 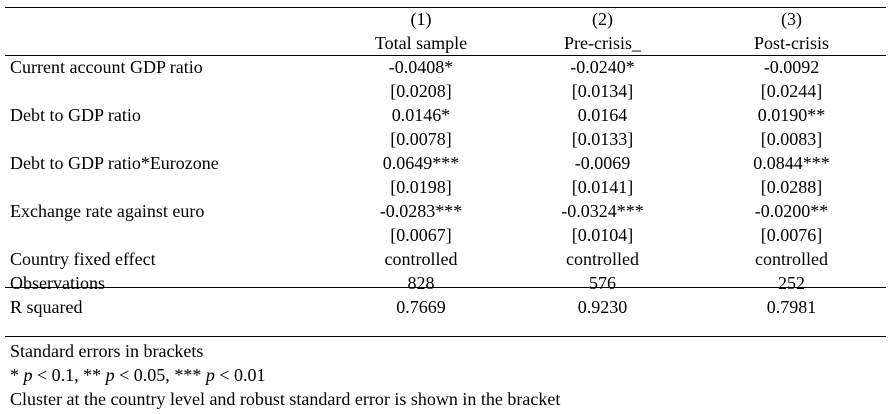 I want to click on table-cell: 828, so click(x=421, y=283).